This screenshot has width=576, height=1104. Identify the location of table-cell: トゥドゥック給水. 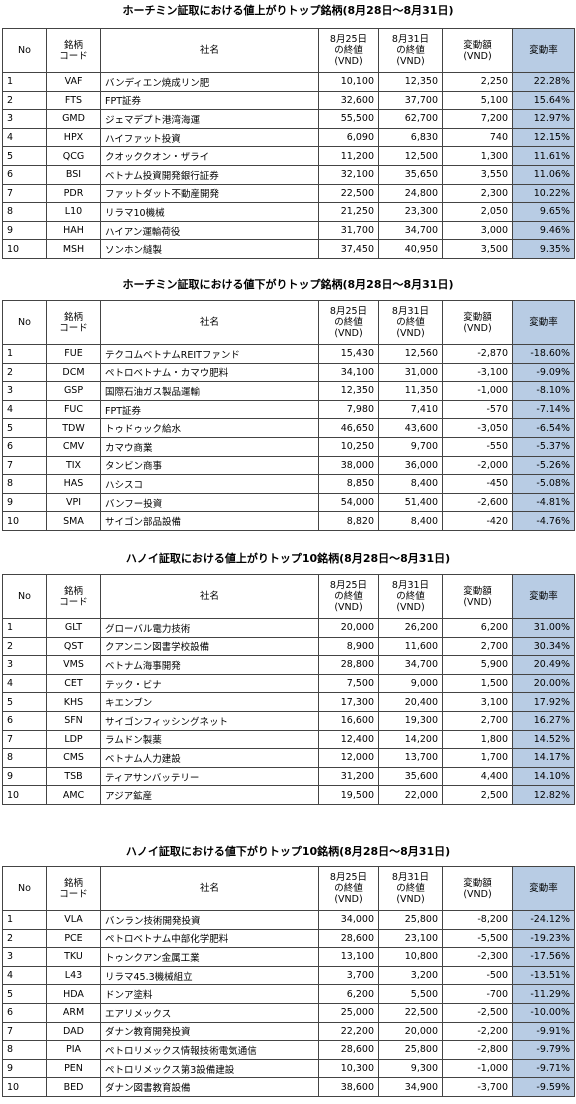
(210, 428).